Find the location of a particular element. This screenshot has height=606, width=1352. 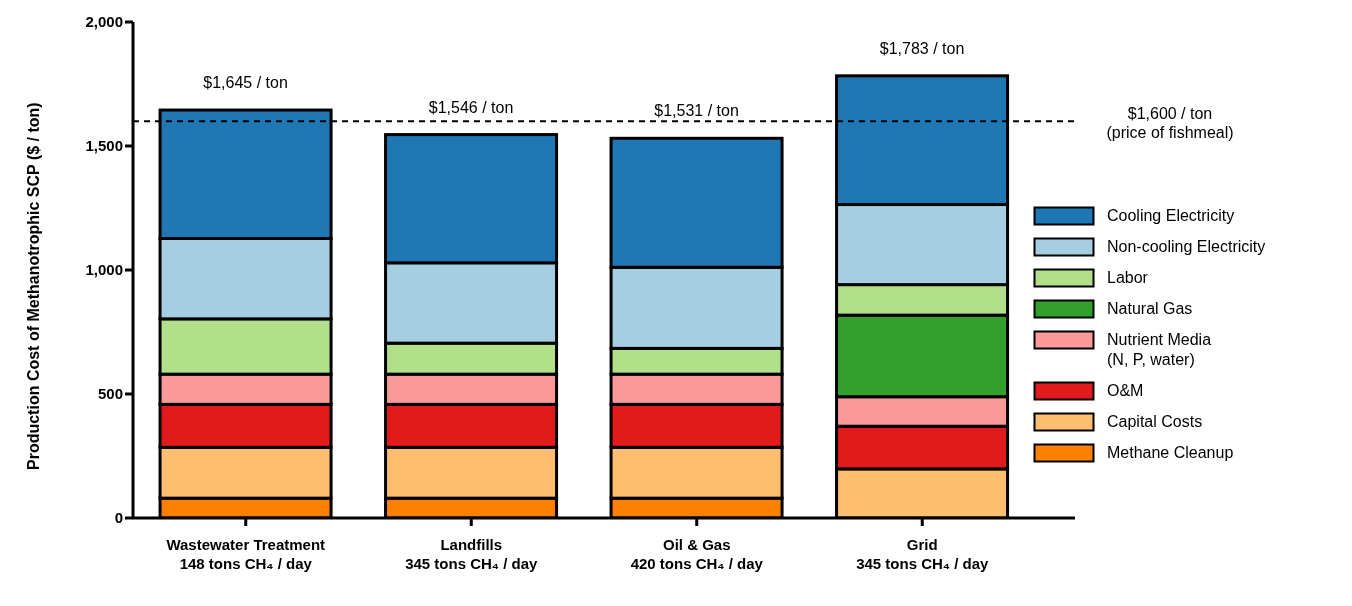

x-tick-label: Grid 345 tons CH₄ / day is located at coordinates (922, 554).